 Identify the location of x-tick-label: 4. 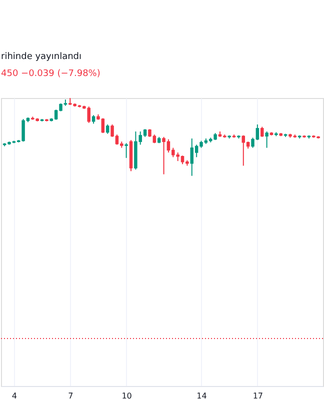
(14, 396).